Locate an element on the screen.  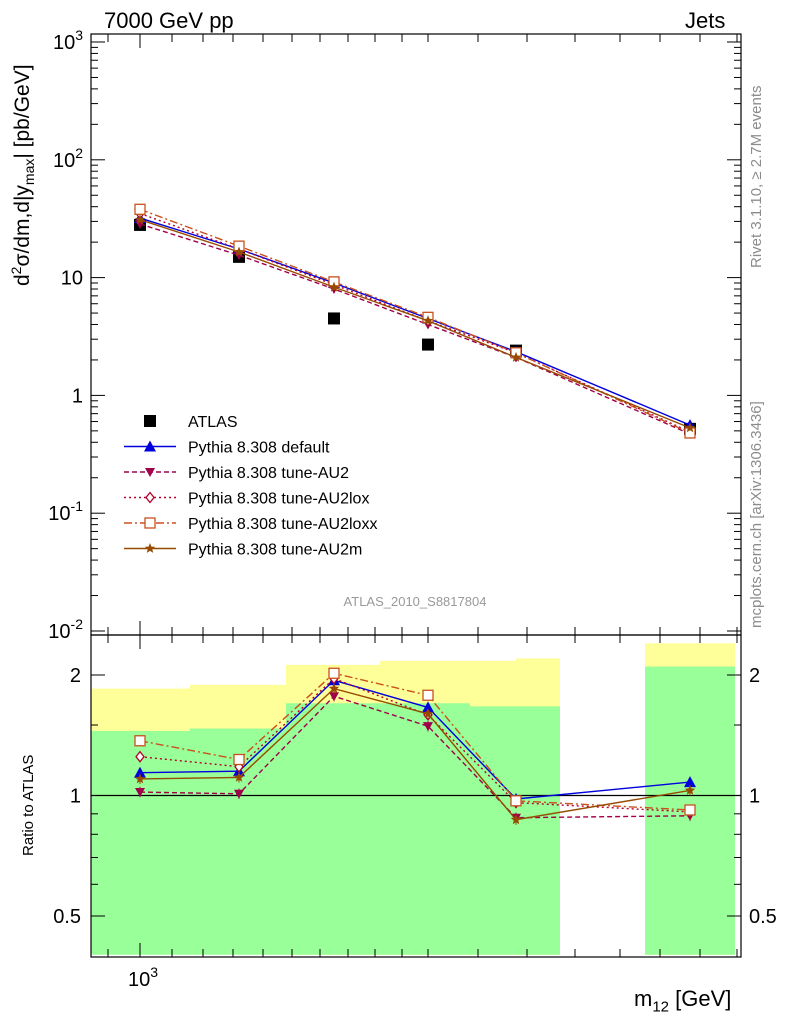
ratio-tick-label-right: 2 is located at coordinates (754, 676).